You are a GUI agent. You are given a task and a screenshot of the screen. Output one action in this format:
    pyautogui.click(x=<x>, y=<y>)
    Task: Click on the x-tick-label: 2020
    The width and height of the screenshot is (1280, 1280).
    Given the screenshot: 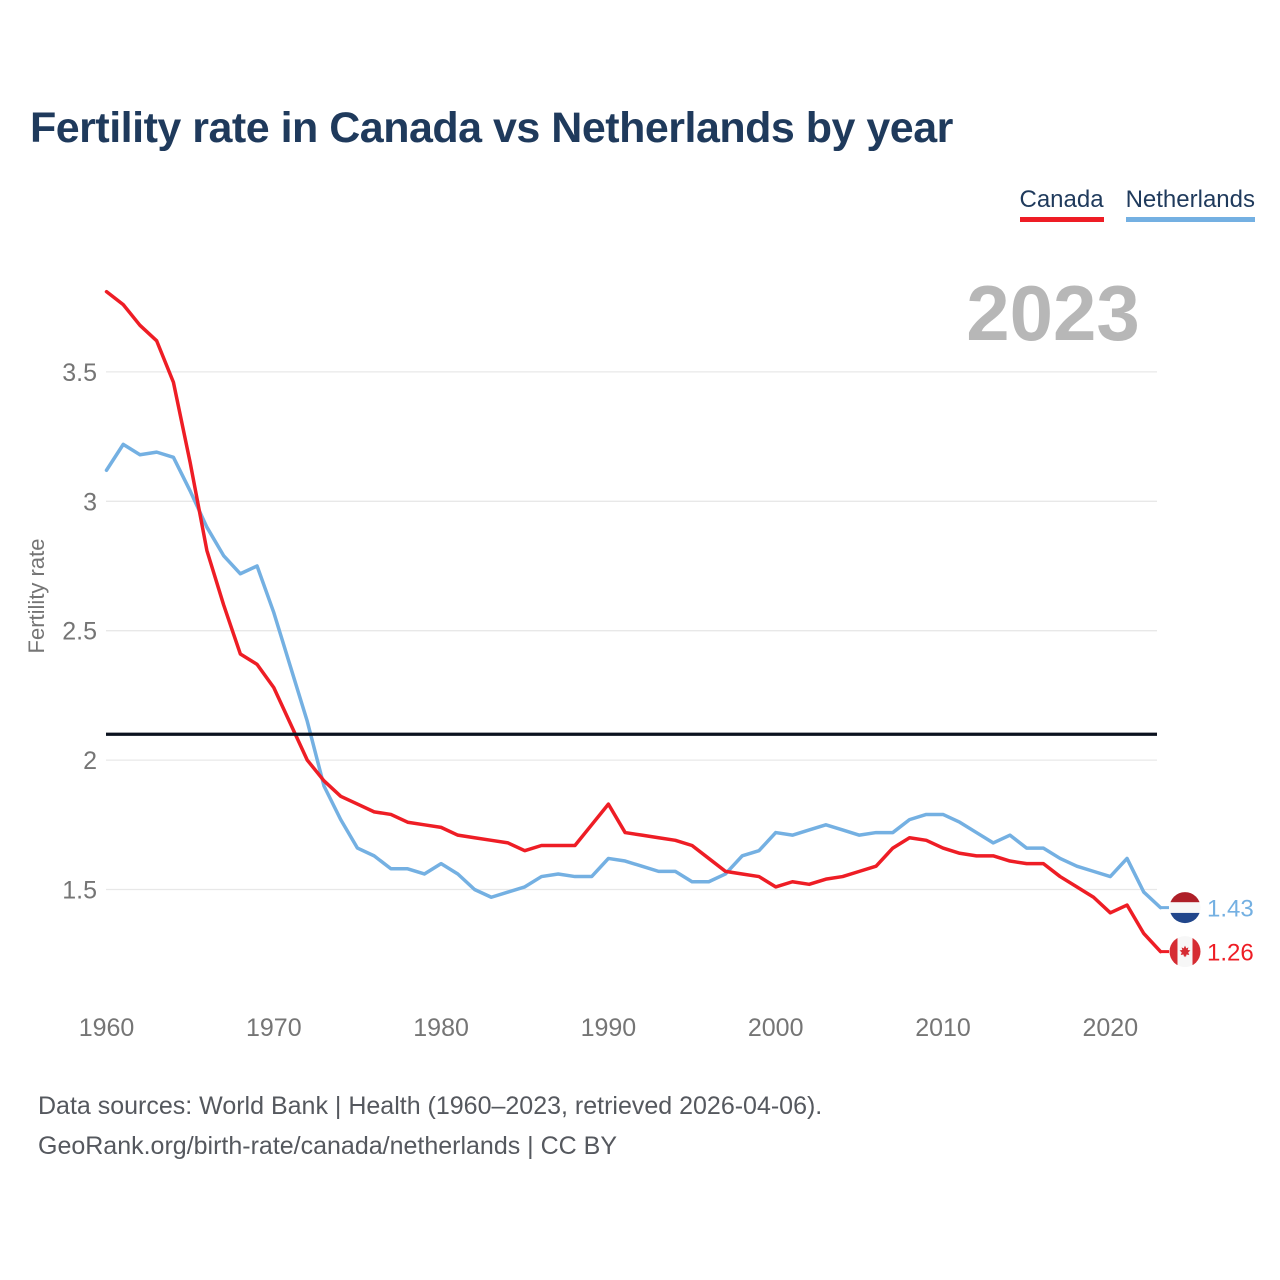 What is the action you would take?
    pyautogui.click(x=1110, y=1028)
    